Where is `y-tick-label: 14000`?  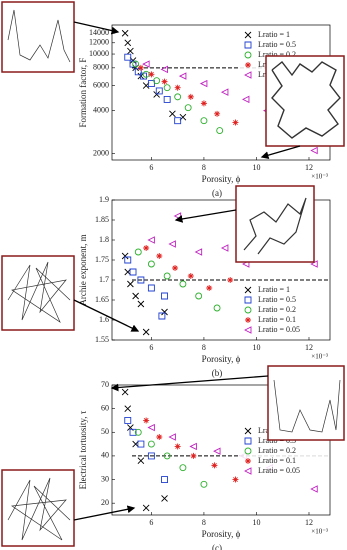
y-tick-label: 14000 is located at coordinates (99, 32).